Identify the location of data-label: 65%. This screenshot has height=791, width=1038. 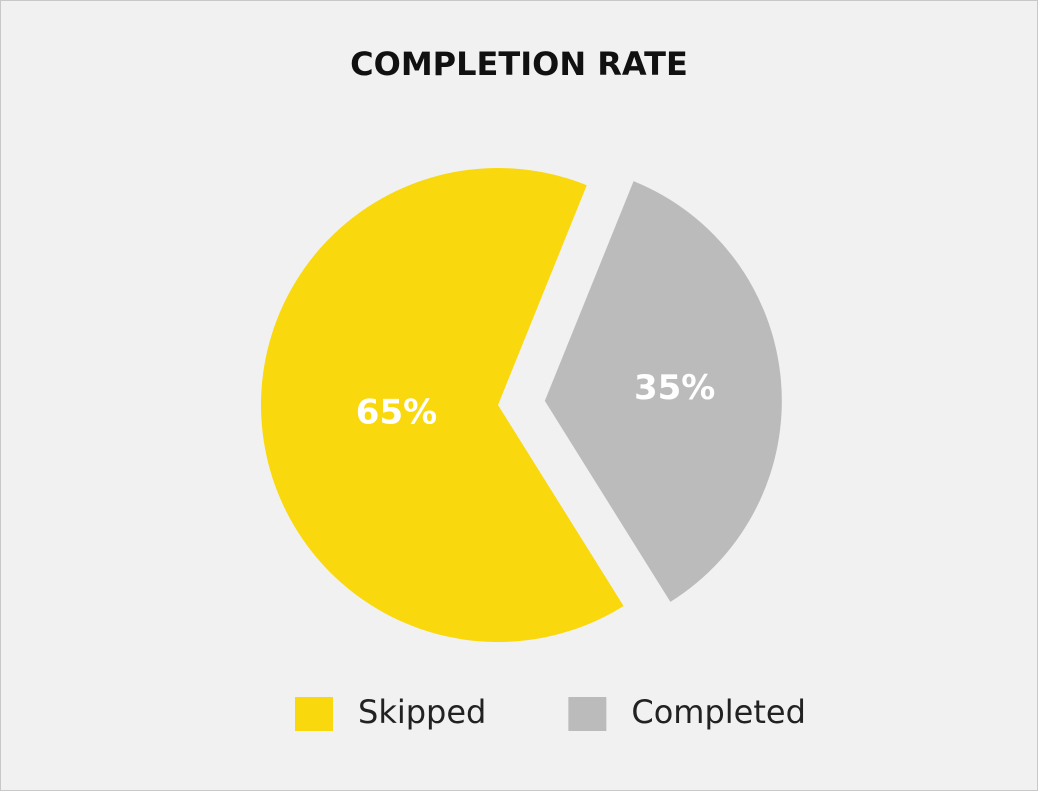
(396, 412).